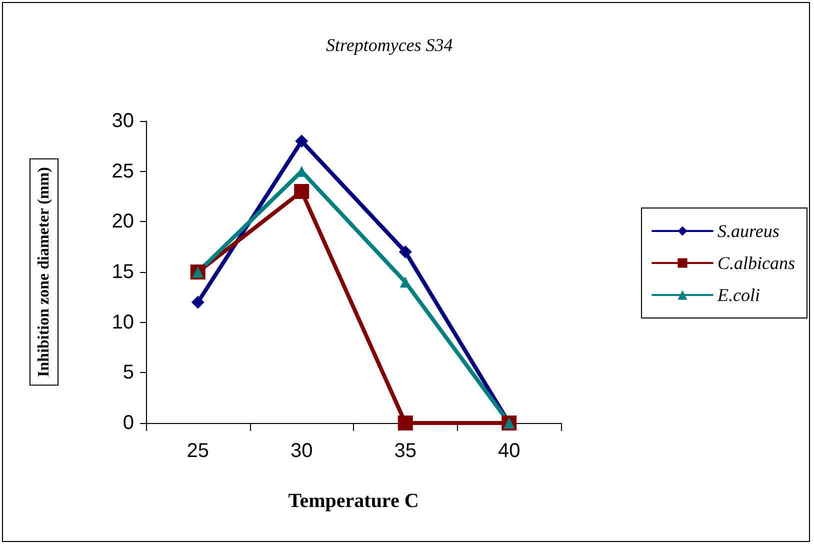 This screenshot has width=814, height=546. I want to click on y-axis-title: Inhibition zone diameter (mm), so click(44, 272).